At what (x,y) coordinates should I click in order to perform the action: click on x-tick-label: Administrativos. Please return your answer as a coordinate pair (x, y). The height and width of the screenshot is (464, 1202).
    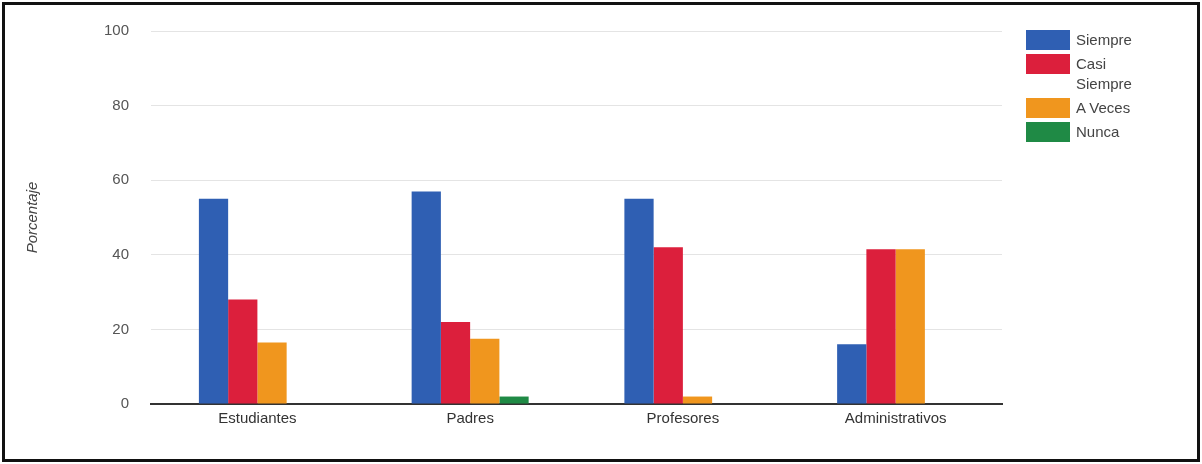
    Looking at the image, I should click on (895, 418).